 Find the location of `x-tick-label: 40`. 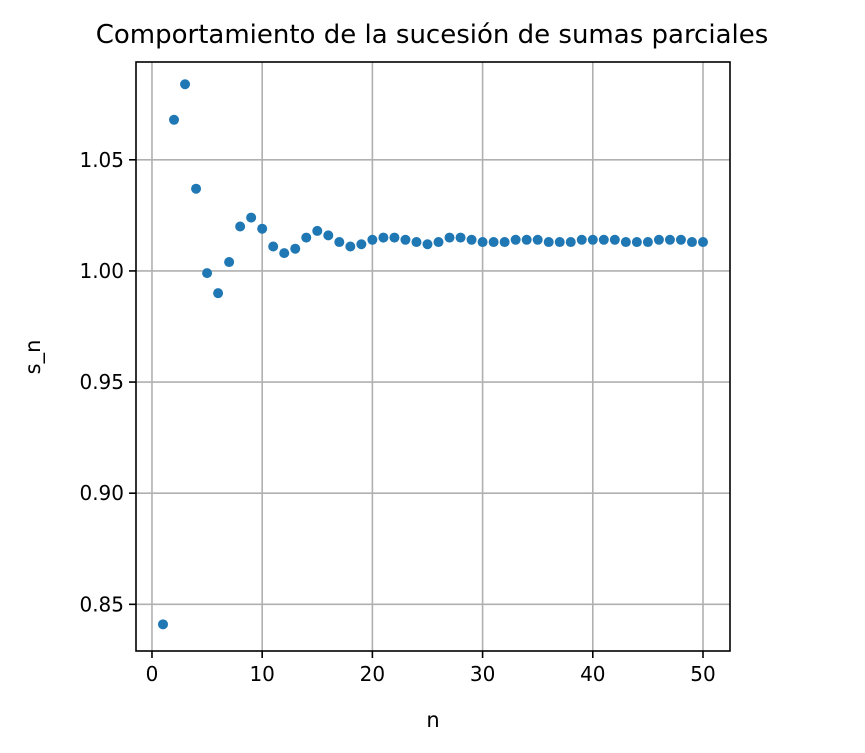

x-tick-label: 40 is located at coordinates (592, 674).